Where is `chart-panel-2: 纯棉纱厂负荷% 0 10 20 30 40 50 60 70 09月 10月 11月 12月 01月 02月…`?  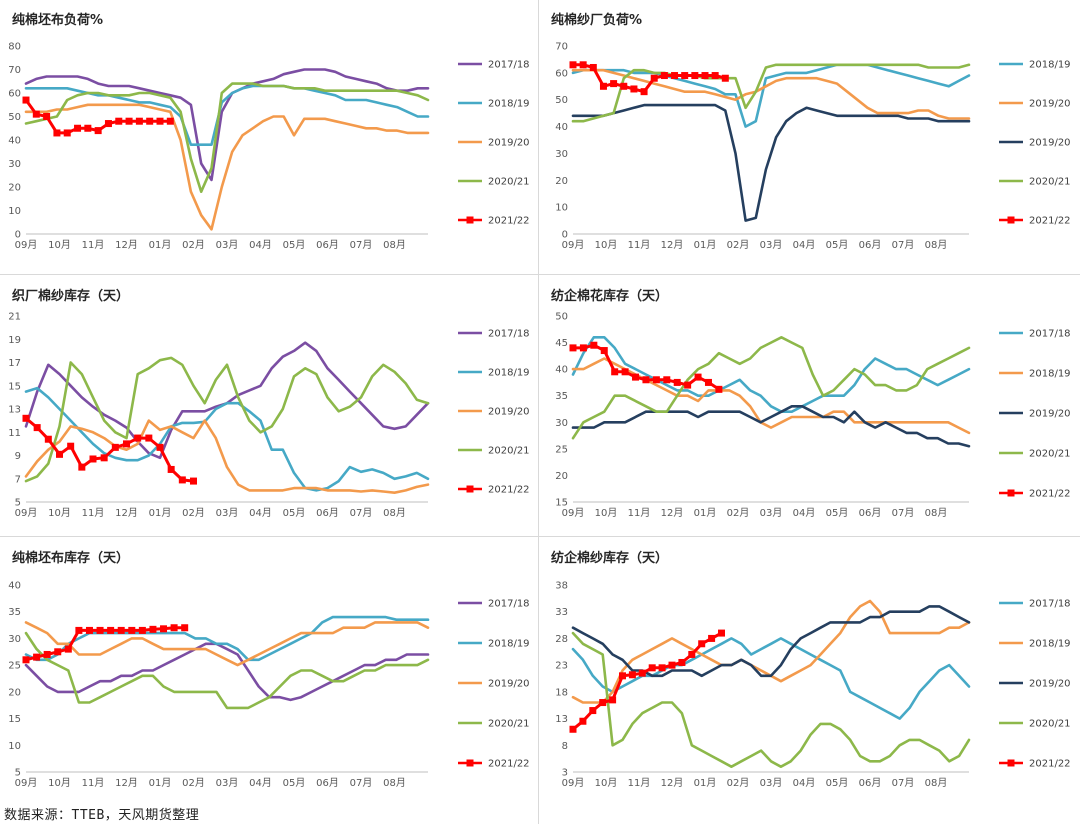
chart-panel-2: 纯棉纱厂负荷% 0 10 20 30 40 50 60 70 09月 10月 11月 12月 01月 02月… is located at coordinates (811, 131).